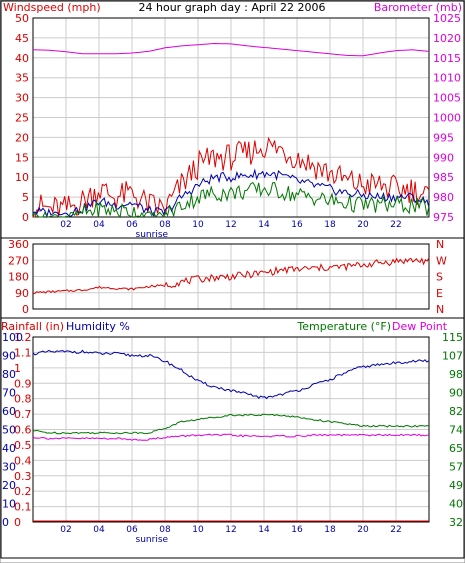 This screenshot has height=563, width=465. I want to click on temperature-tick-label: 40, so click(456, 504).